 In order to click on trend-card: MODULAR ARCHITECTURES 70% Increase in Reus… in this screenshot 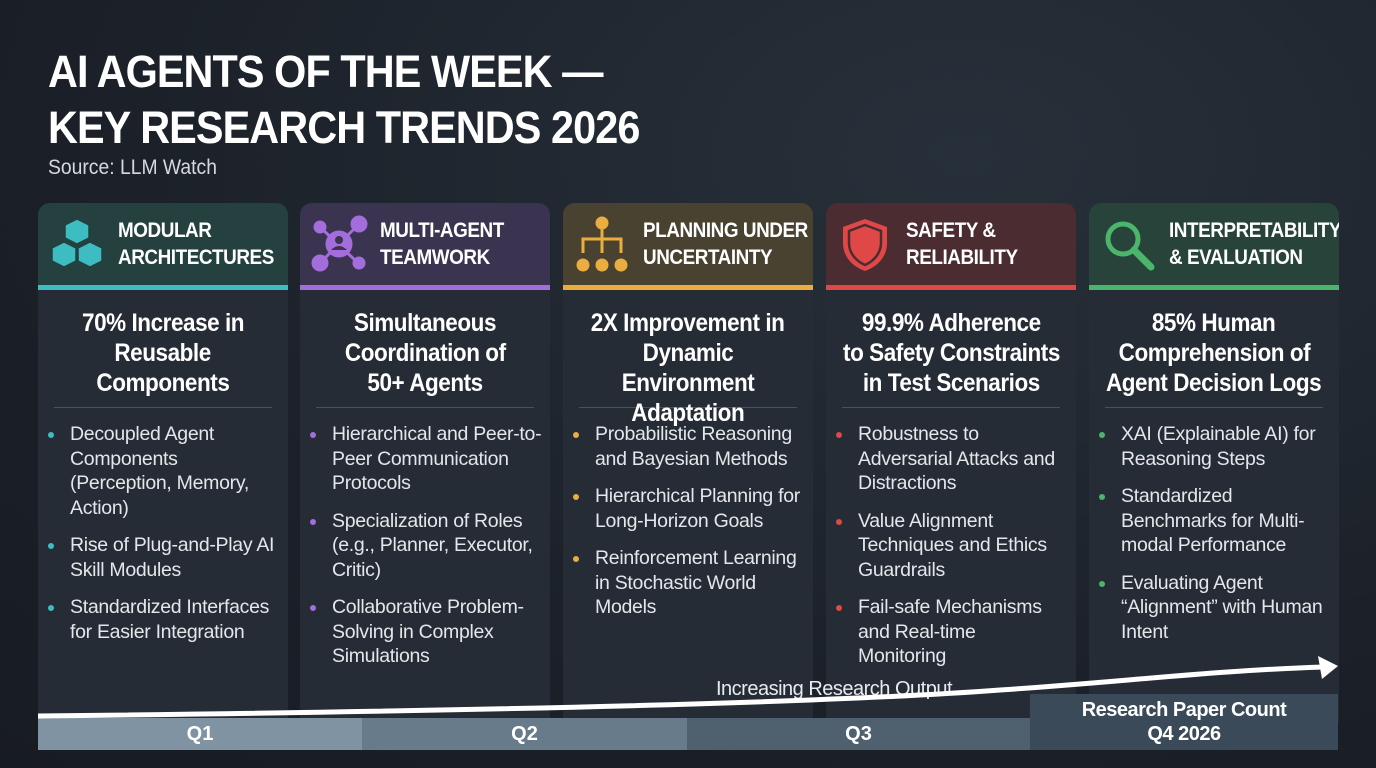, I will do `click(163, 463)`.